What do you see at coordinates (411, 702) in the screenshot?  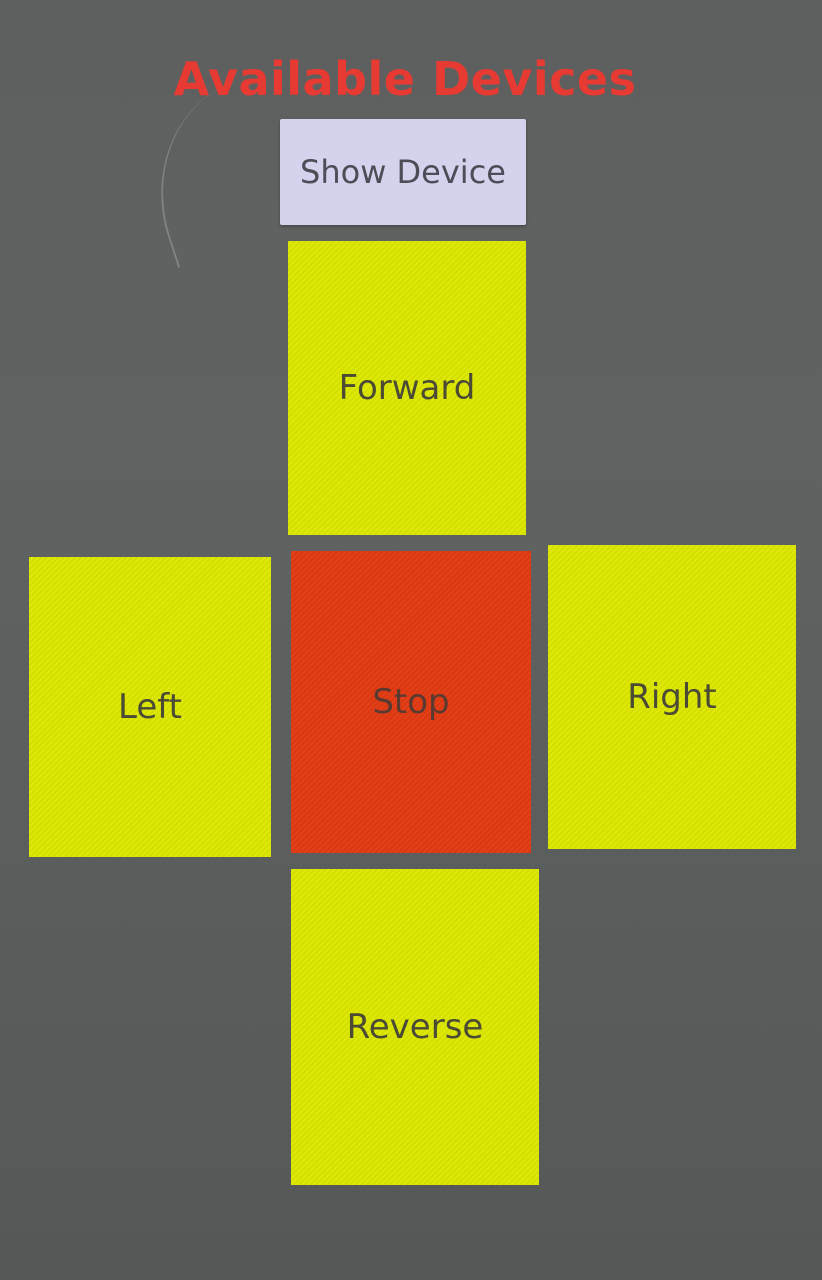 I see `stop-button: Stop` at bounding box center [411, 702].